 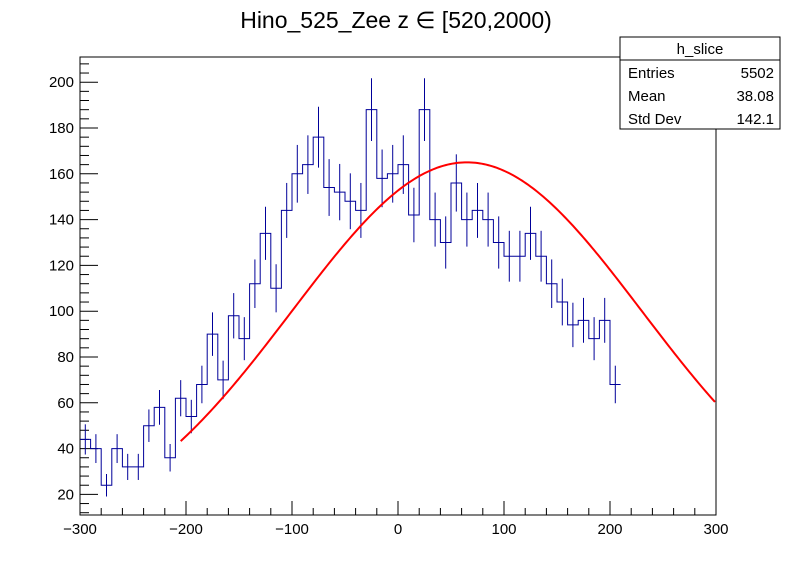 I want to click on y-axis: 20 40 60 80 100 120 140 160 180 200, so click(x=73, y=288).